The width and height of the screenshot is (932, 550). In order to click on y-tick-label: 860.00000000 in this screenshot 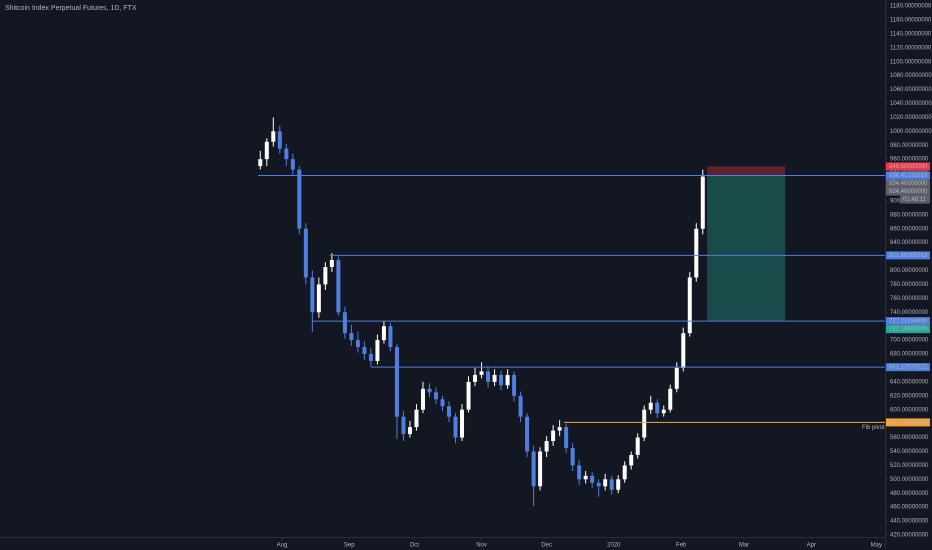, I will do `click(909, 229)`.